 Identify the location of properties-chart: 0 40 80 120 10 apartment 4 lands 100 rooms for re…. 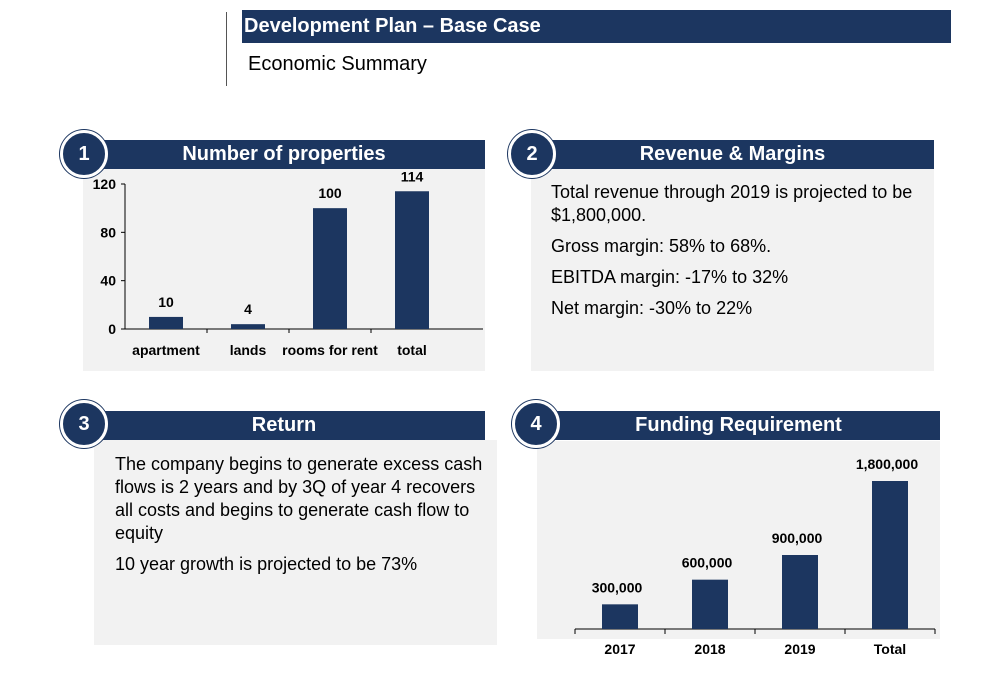
(288, 263).